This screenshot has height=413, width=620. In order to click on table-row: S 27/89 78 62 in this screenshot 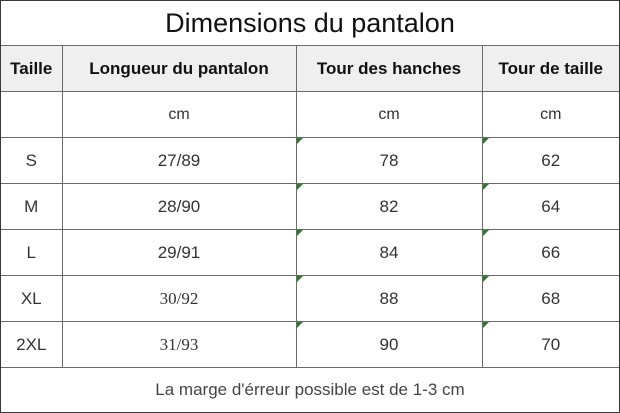, I will do `click(310, 160)`.